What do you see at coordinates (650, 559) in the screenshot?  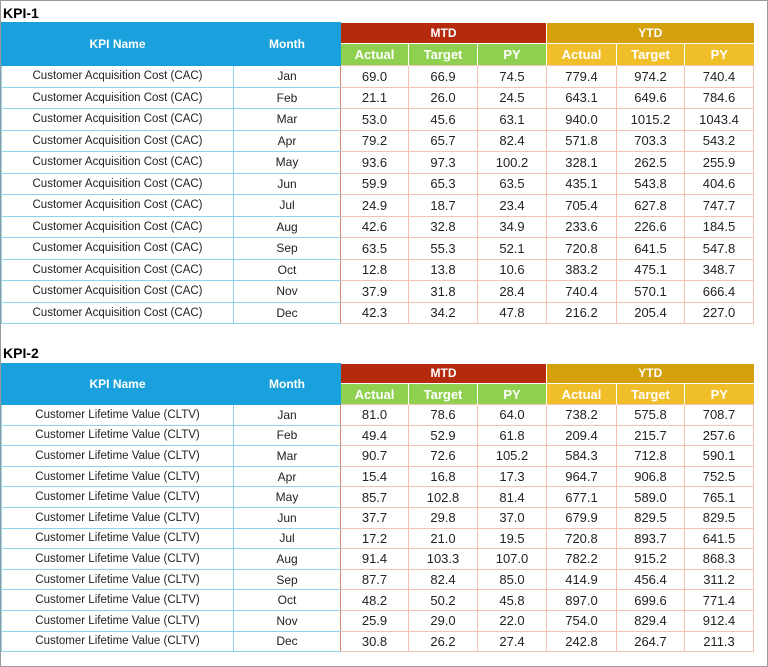 I see `ytd-target-cell: 915.2` at bounding box center [650, 559].